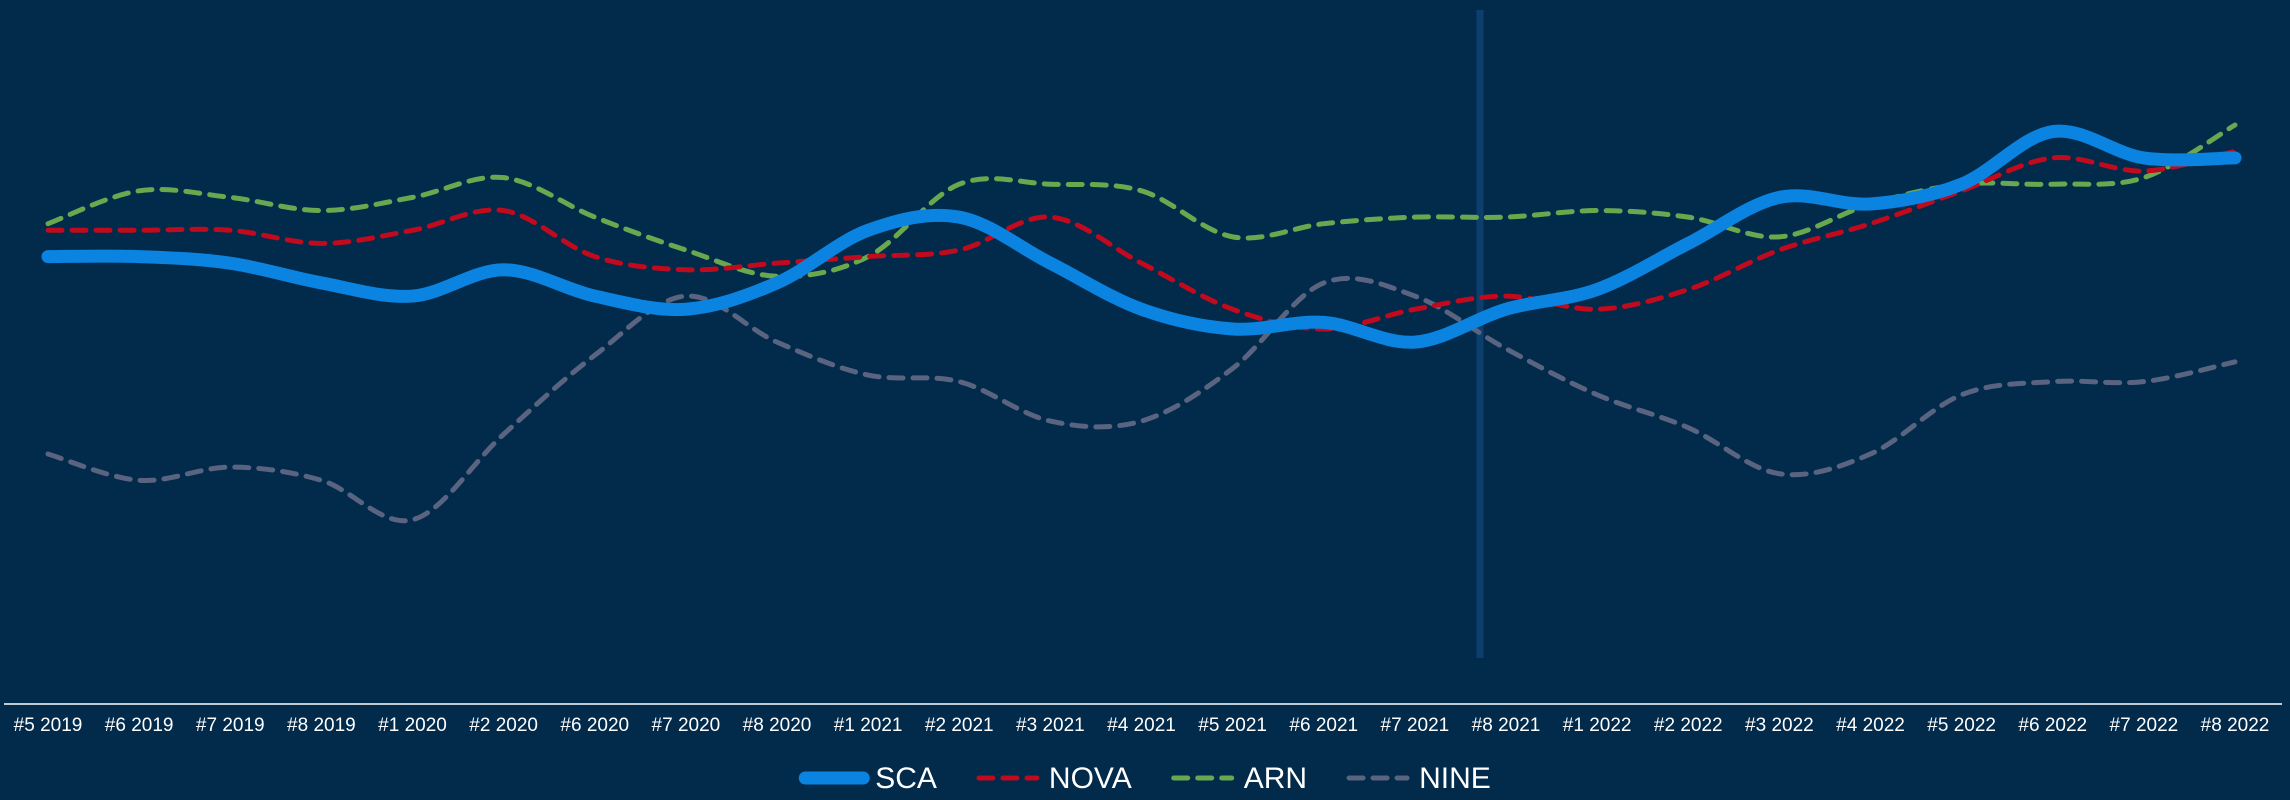  Describe the element at coordinates (868, 725) in the screenshot. I see `x-tick-label: #1 2021` at that location.